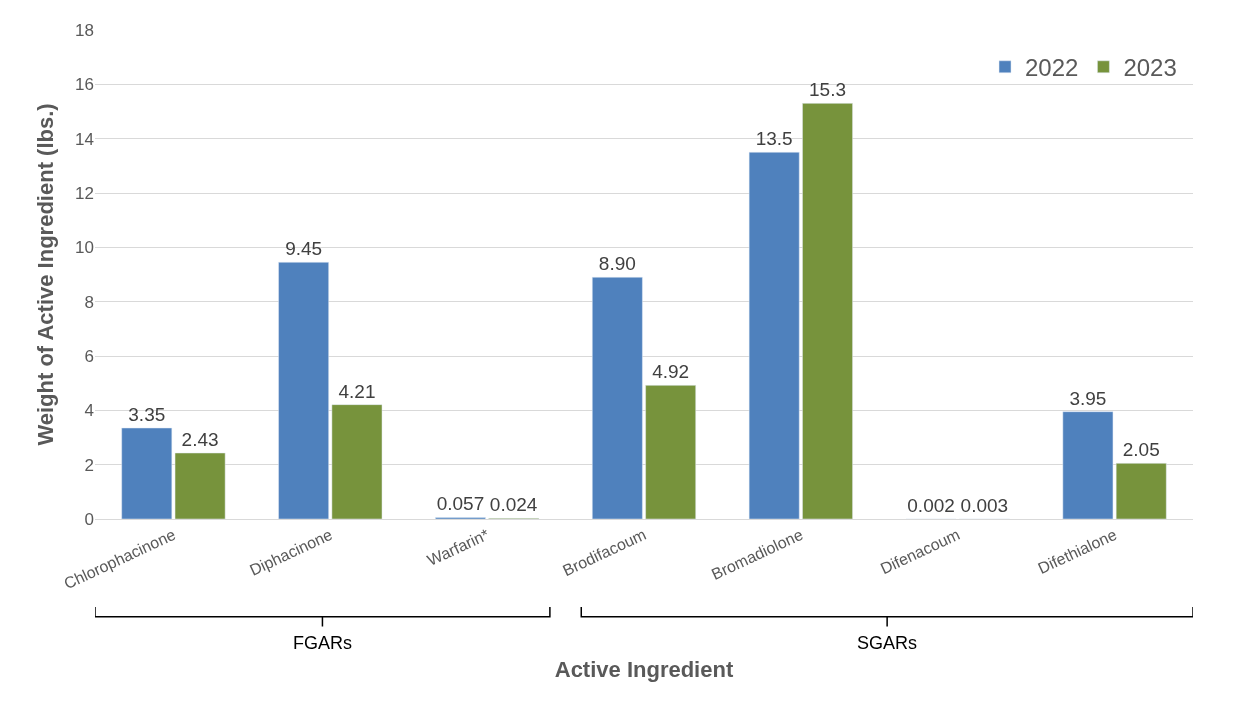  What do you see at coordinates (89, 465) in the screenshot?
I see `y-tick-label: 2` at bounding box center [89, 465].